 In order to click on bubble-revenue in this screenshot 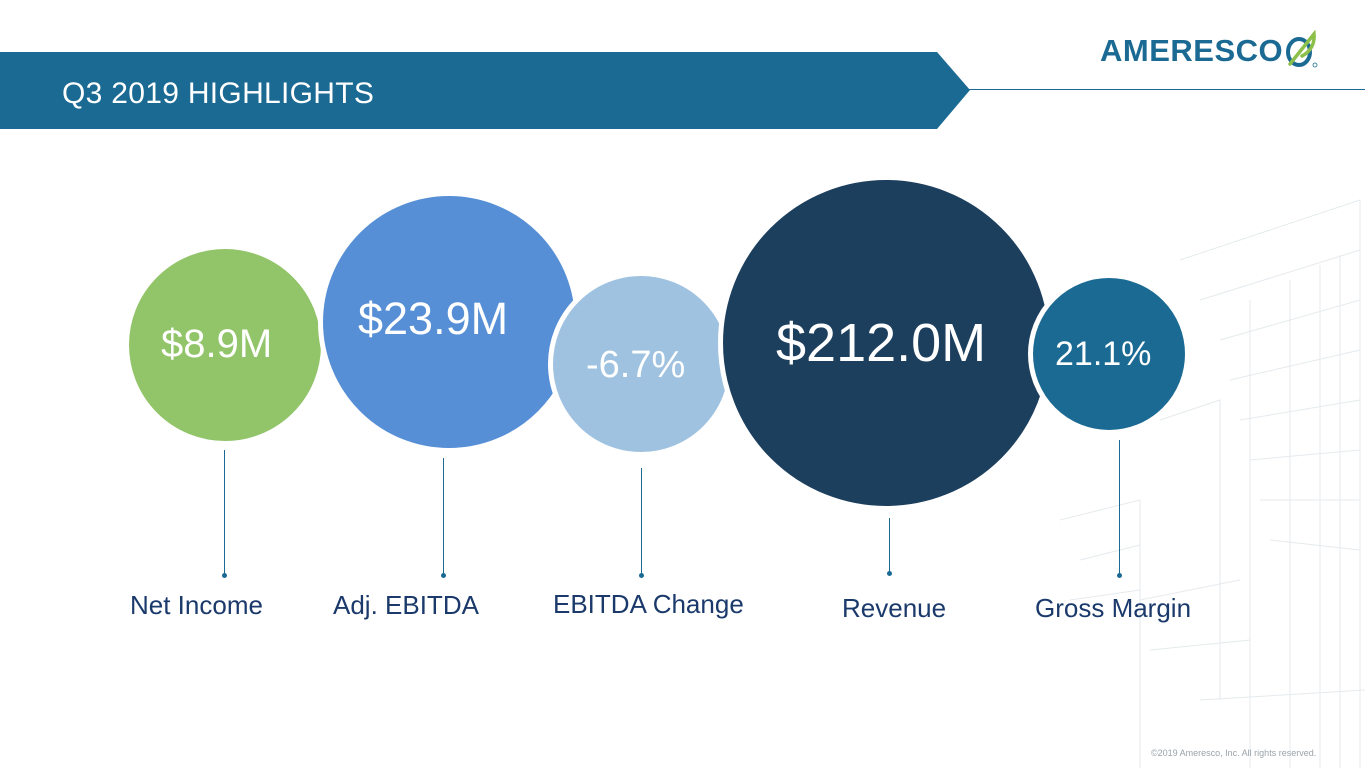, I will do `click(886, 343)`.